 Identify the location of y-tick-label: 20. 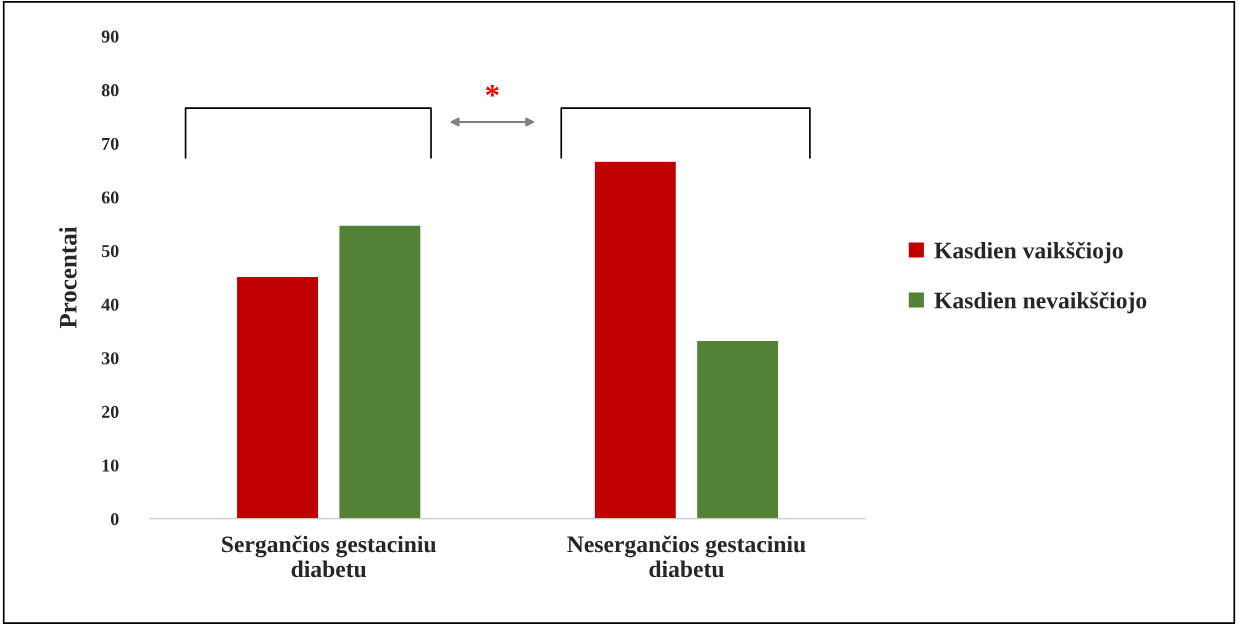
(110, 411).